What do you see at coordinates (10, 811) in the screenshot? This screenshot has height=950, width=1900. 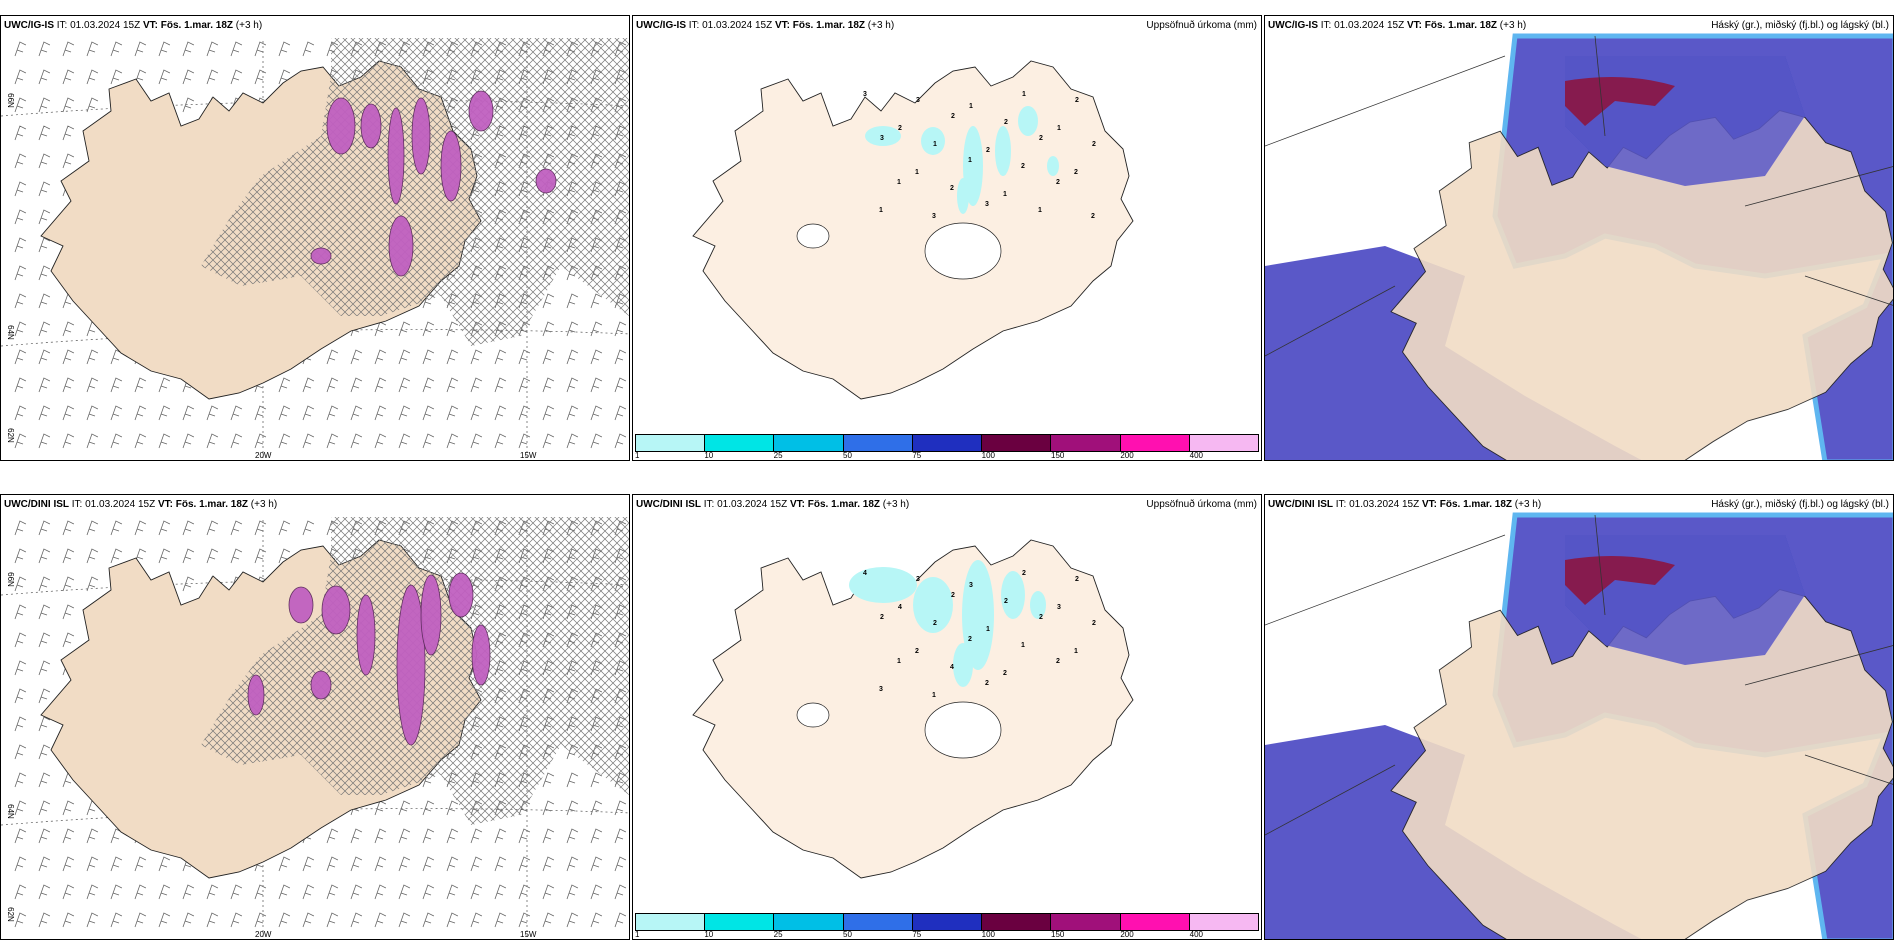 I see `lat-label-64: 64N` at bounding box center [10, 811].